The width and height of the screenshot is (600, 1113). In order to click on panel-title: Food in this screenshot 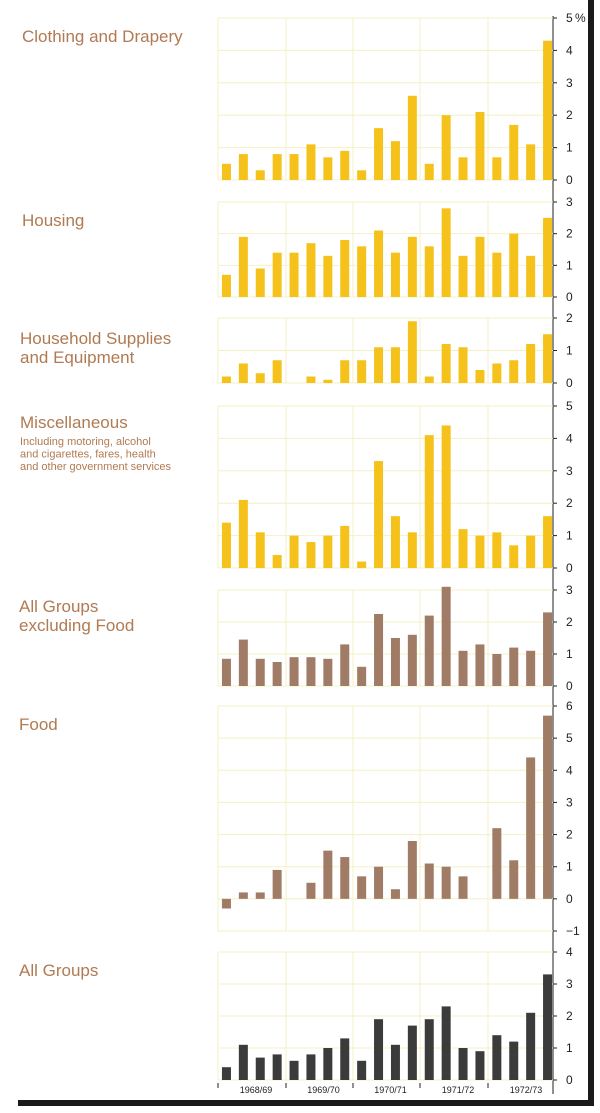, I will do `click(38, 724)`.